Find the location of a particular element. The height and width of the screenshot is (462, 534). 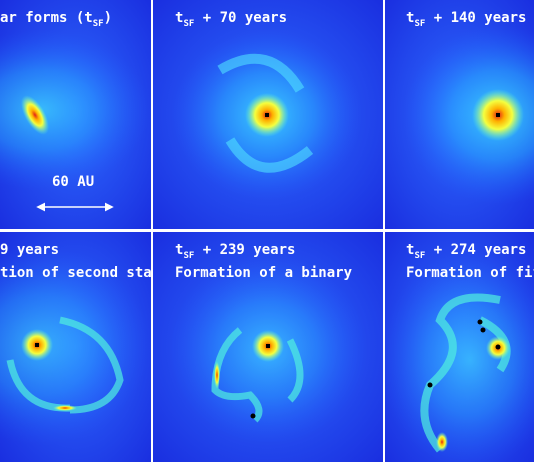

panel-label: tSF + 140 years is located at coordinates (466, 19).